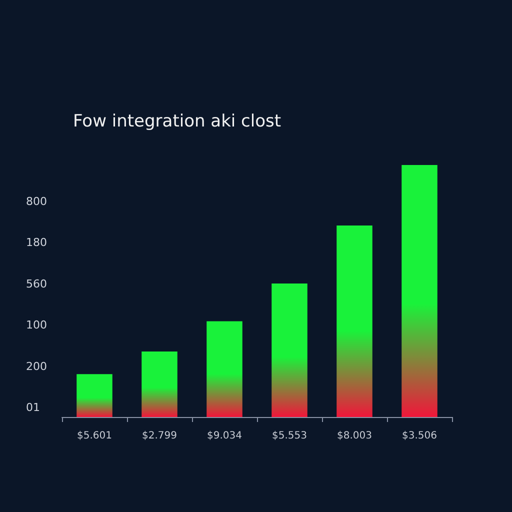 The height and width of the screenshot is (512, 512). Describe the element at coordinates (36, 283) in the screenshot. I see `text: 560` at that location.